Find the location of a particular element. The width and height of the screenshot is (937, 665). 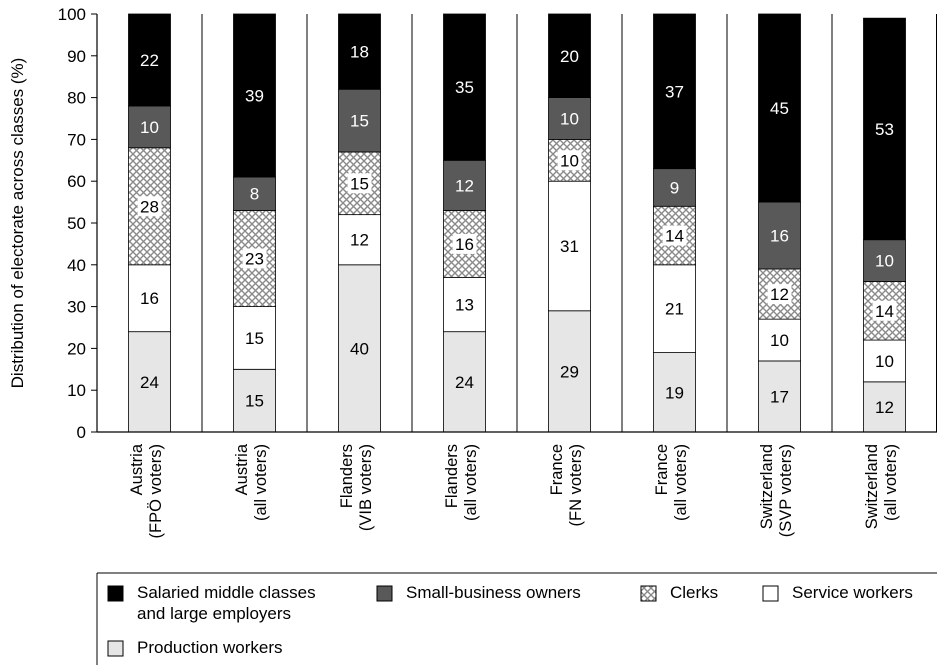

y-tick-label: 100 is located at coordinates (72, 14).